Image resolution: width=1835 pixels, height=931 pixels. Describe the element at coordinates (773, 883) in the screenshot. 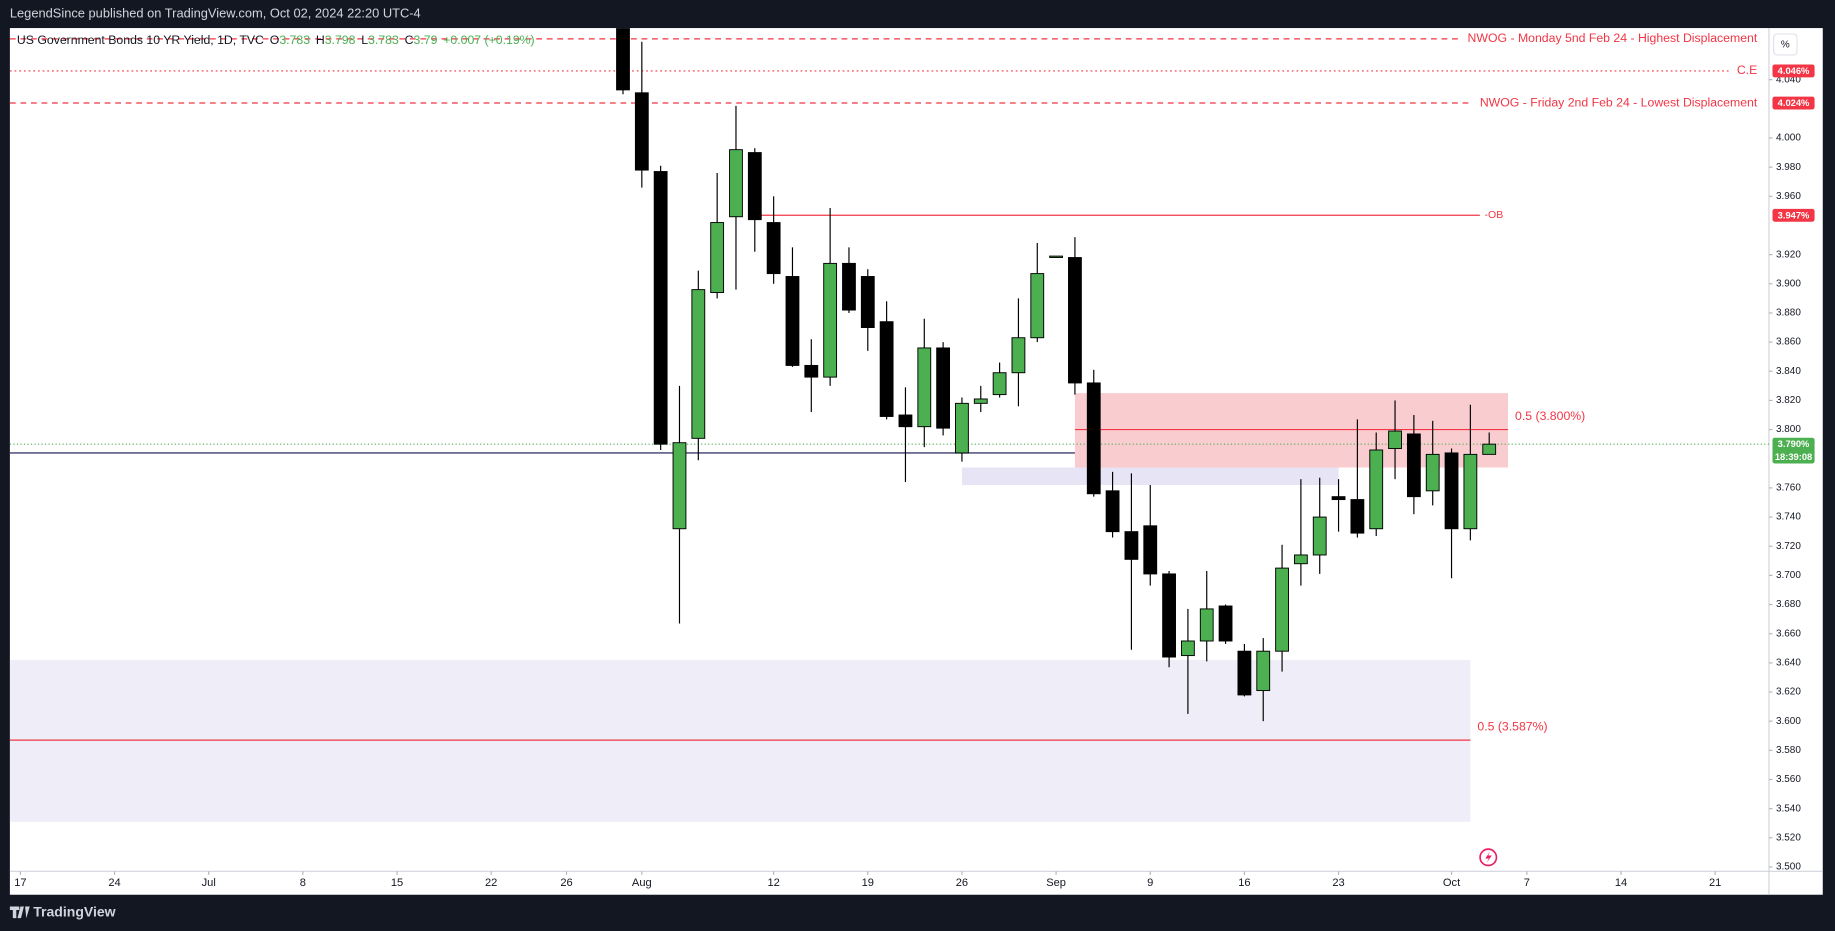

I see `x-tick-label: 12` at that location.